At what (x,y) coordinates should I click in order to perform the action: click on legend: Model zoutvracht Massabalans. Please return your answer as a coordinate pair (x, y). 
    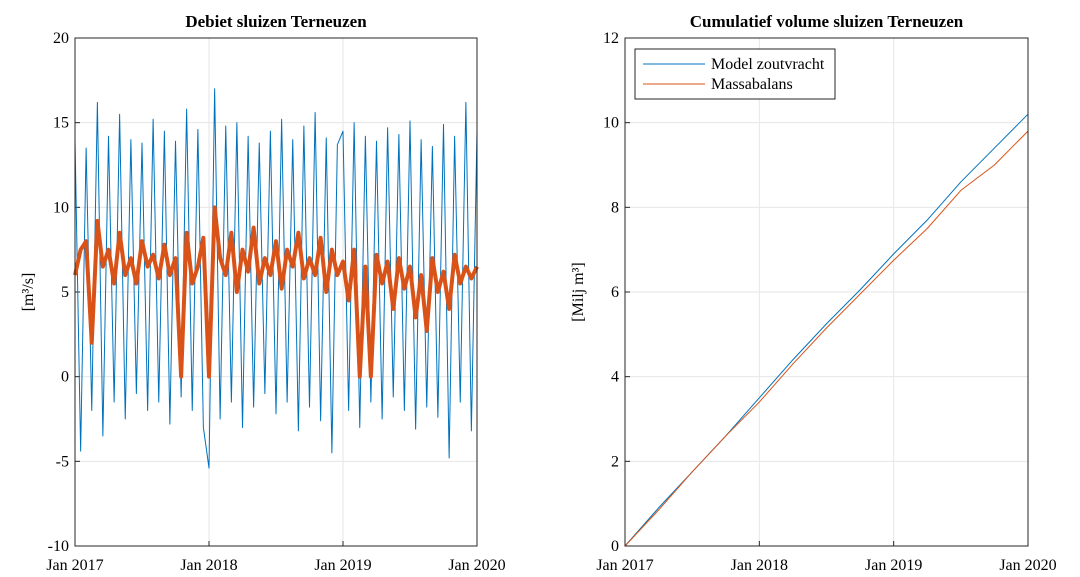
    Looking at the image, I should click on (735, 74).